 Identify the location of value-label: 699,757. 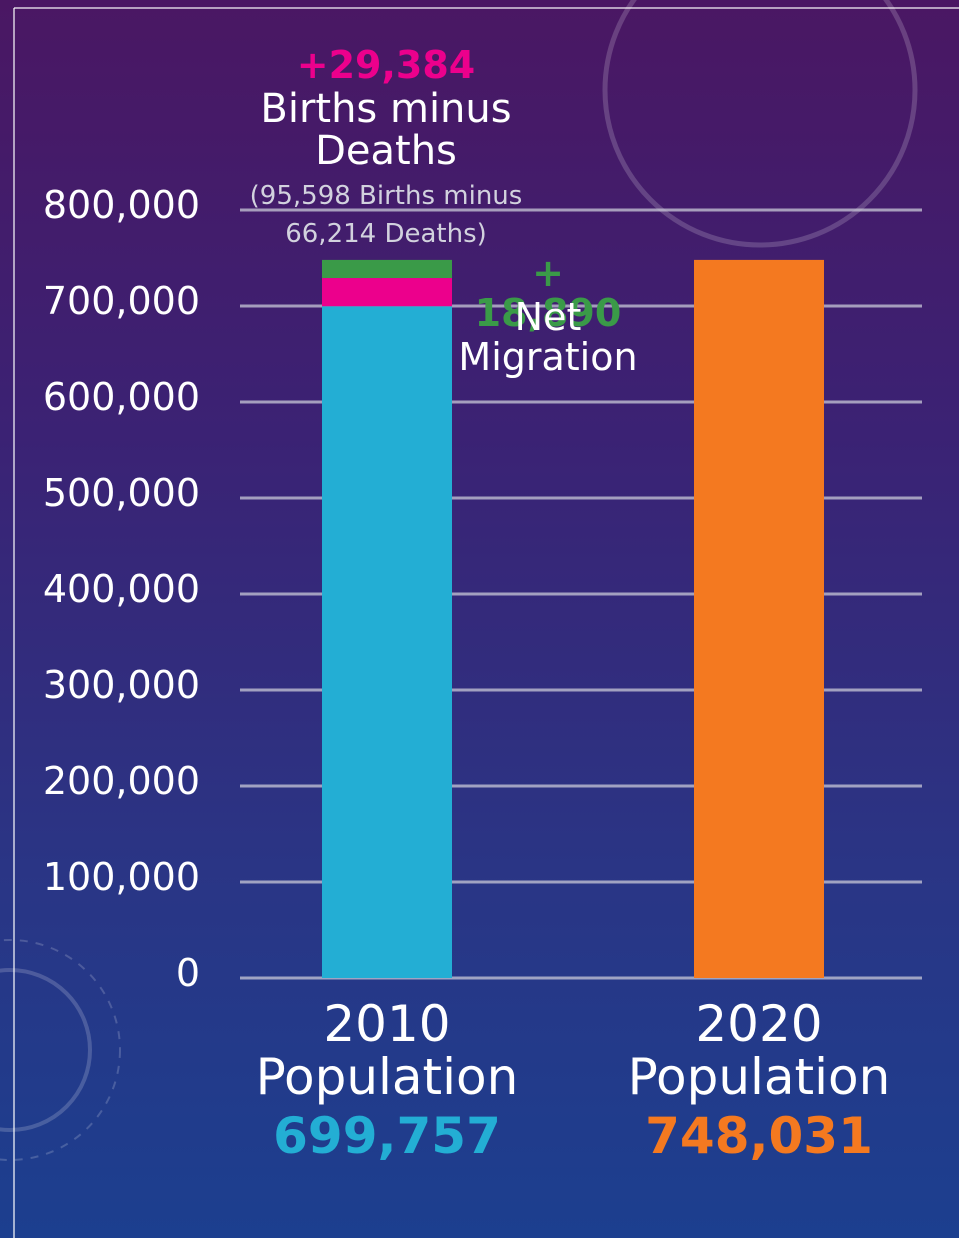
(387, 1136).